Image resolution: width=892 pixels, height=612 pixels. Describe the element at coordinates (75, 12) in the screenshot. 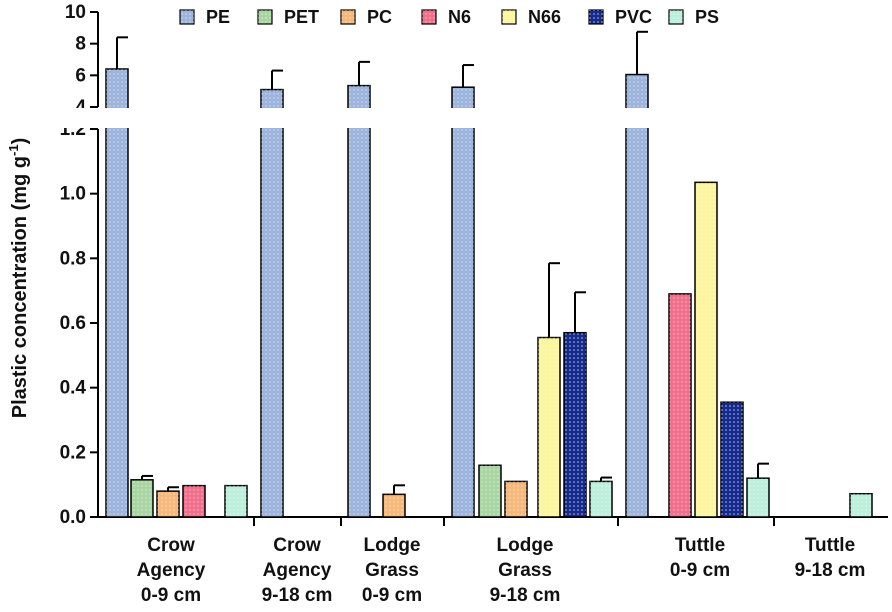

I see `y-tick-label-upper: 10` at that location.